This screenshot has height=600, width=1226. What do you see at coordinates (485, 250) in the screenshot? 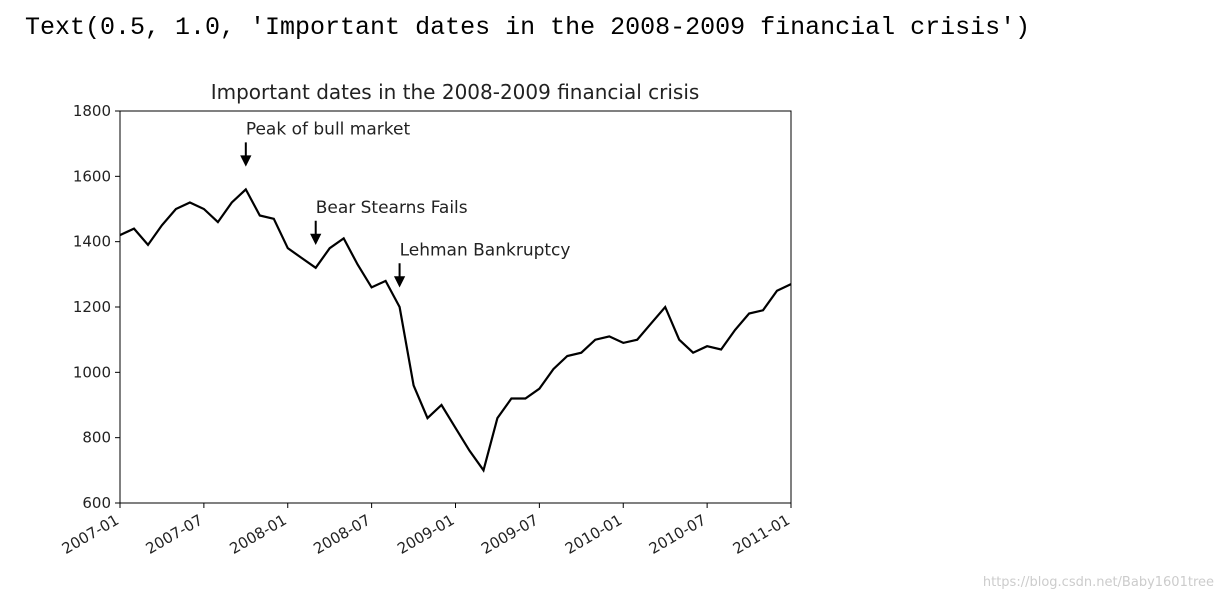
I see `annotation-text: Lehman Bankruptcy` at bounding box center [485, 250].